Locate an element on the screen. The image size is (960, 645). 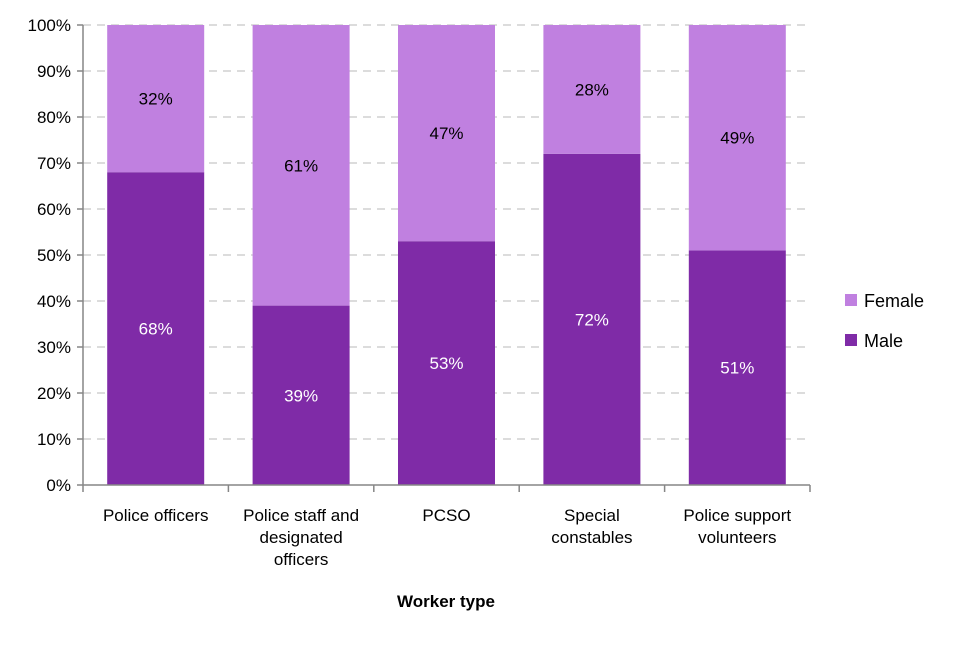
data-label: 51% is located at coordinates (737, 368).